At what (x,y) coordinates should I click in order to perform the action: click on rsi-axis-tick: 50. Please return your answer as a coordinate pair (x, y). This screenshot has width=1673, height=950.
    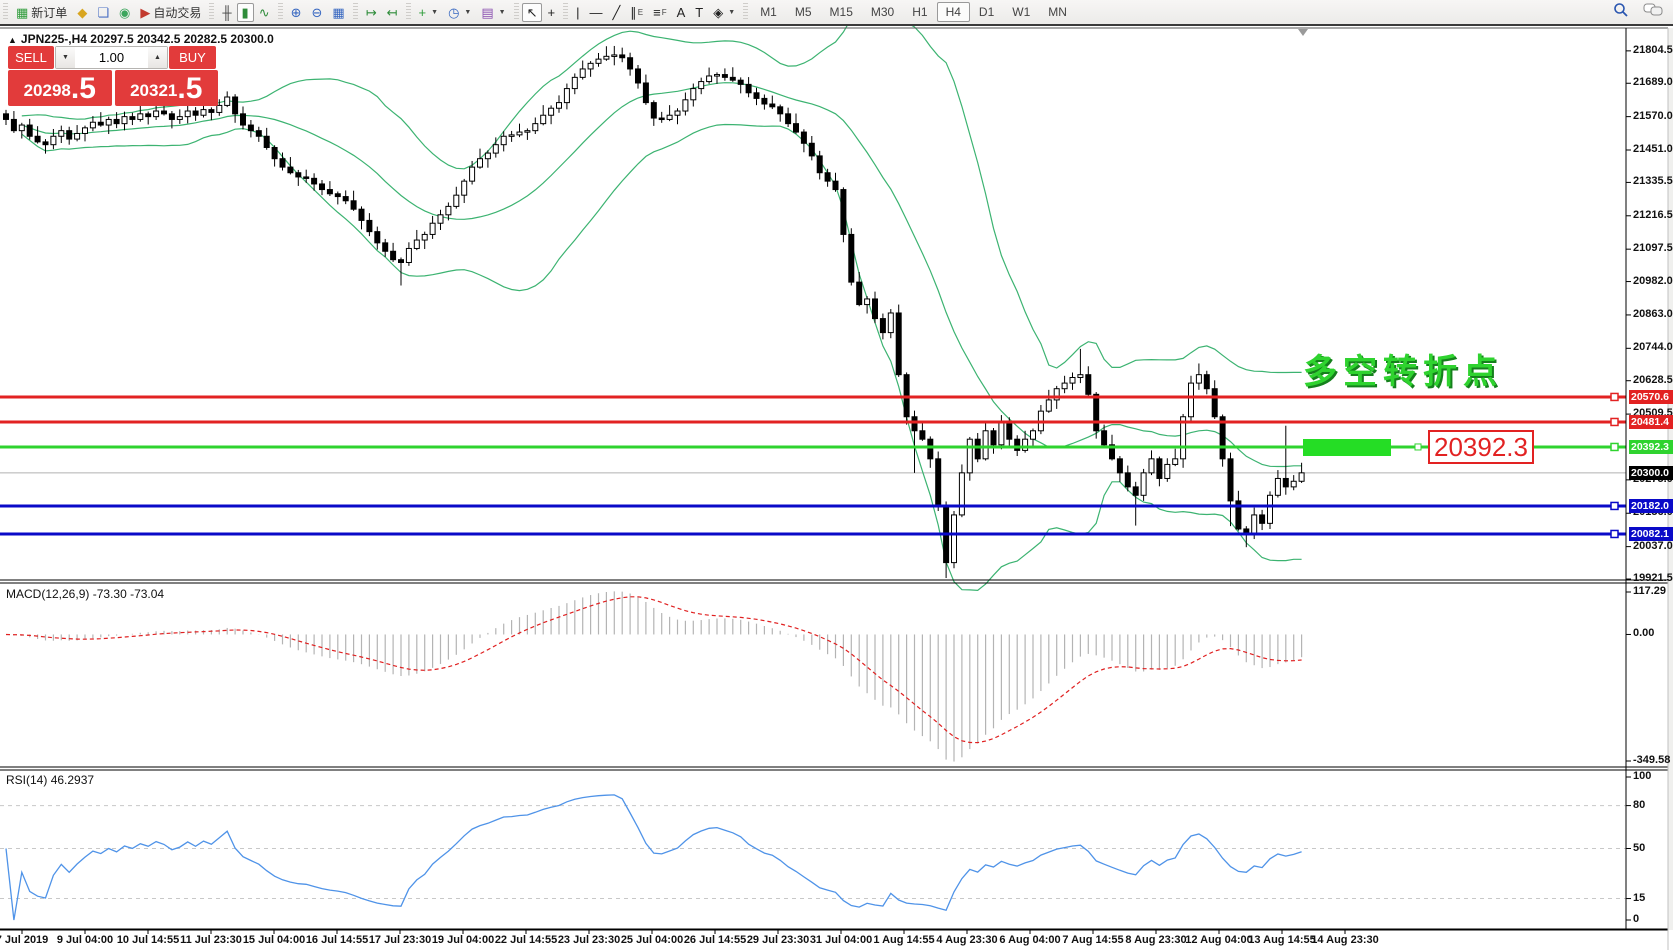
    Looking at the image, I should click on (1639, 847).